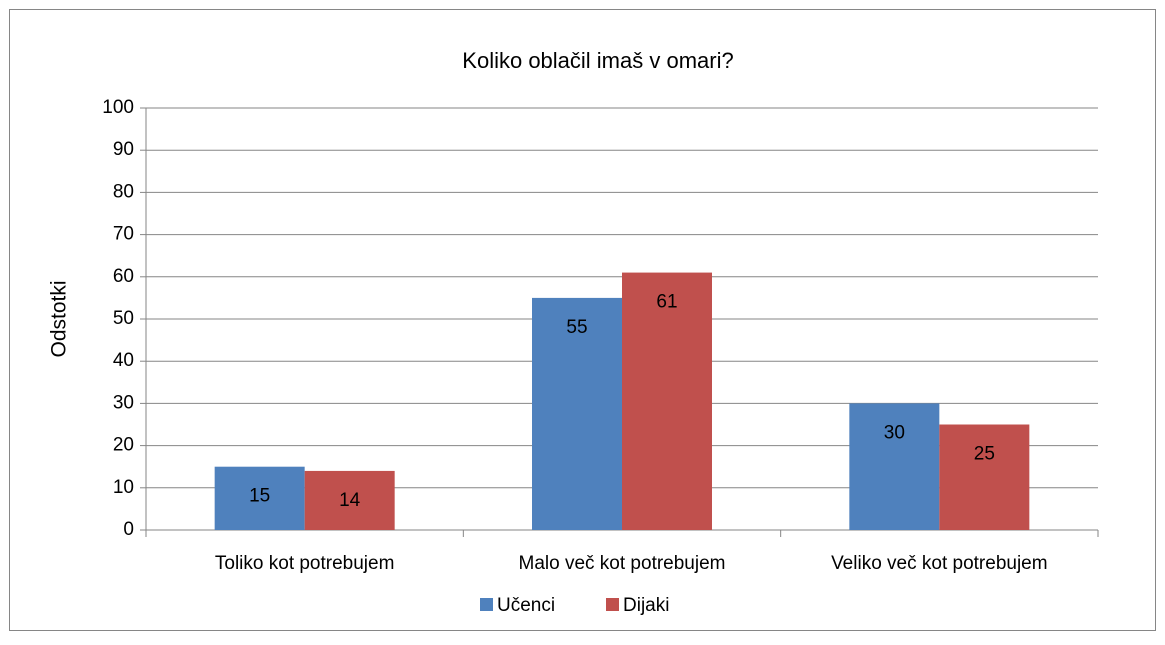 This screenshot has width=1165, height=645. What do you see at coordinates (123, 360) in the screenshot?
I see `y-tick-label: 40` at bounding box center [123, 360].